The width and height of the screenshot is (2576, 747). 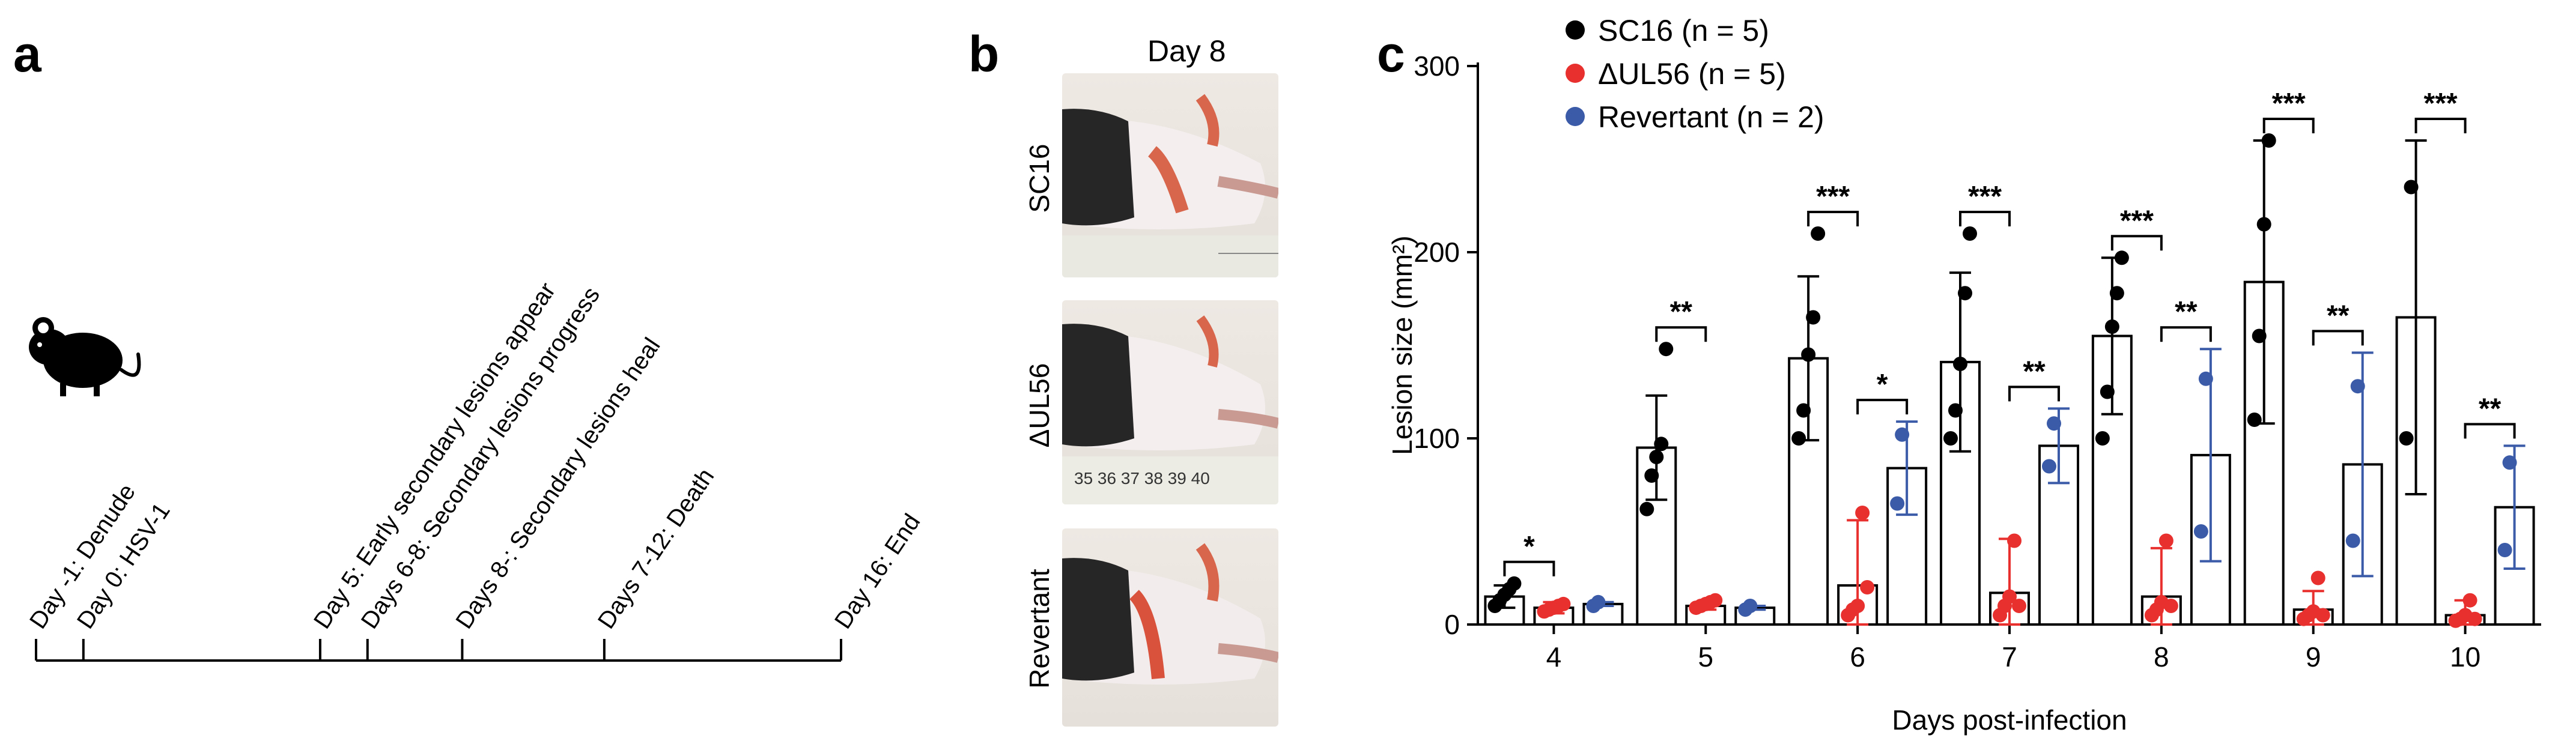 What do you see at coordinates (1170, 409) in the screenshot?
I see `mouse-photo-dul56: 35 36 37 38 39 40` at bounding box center [1170, 409].